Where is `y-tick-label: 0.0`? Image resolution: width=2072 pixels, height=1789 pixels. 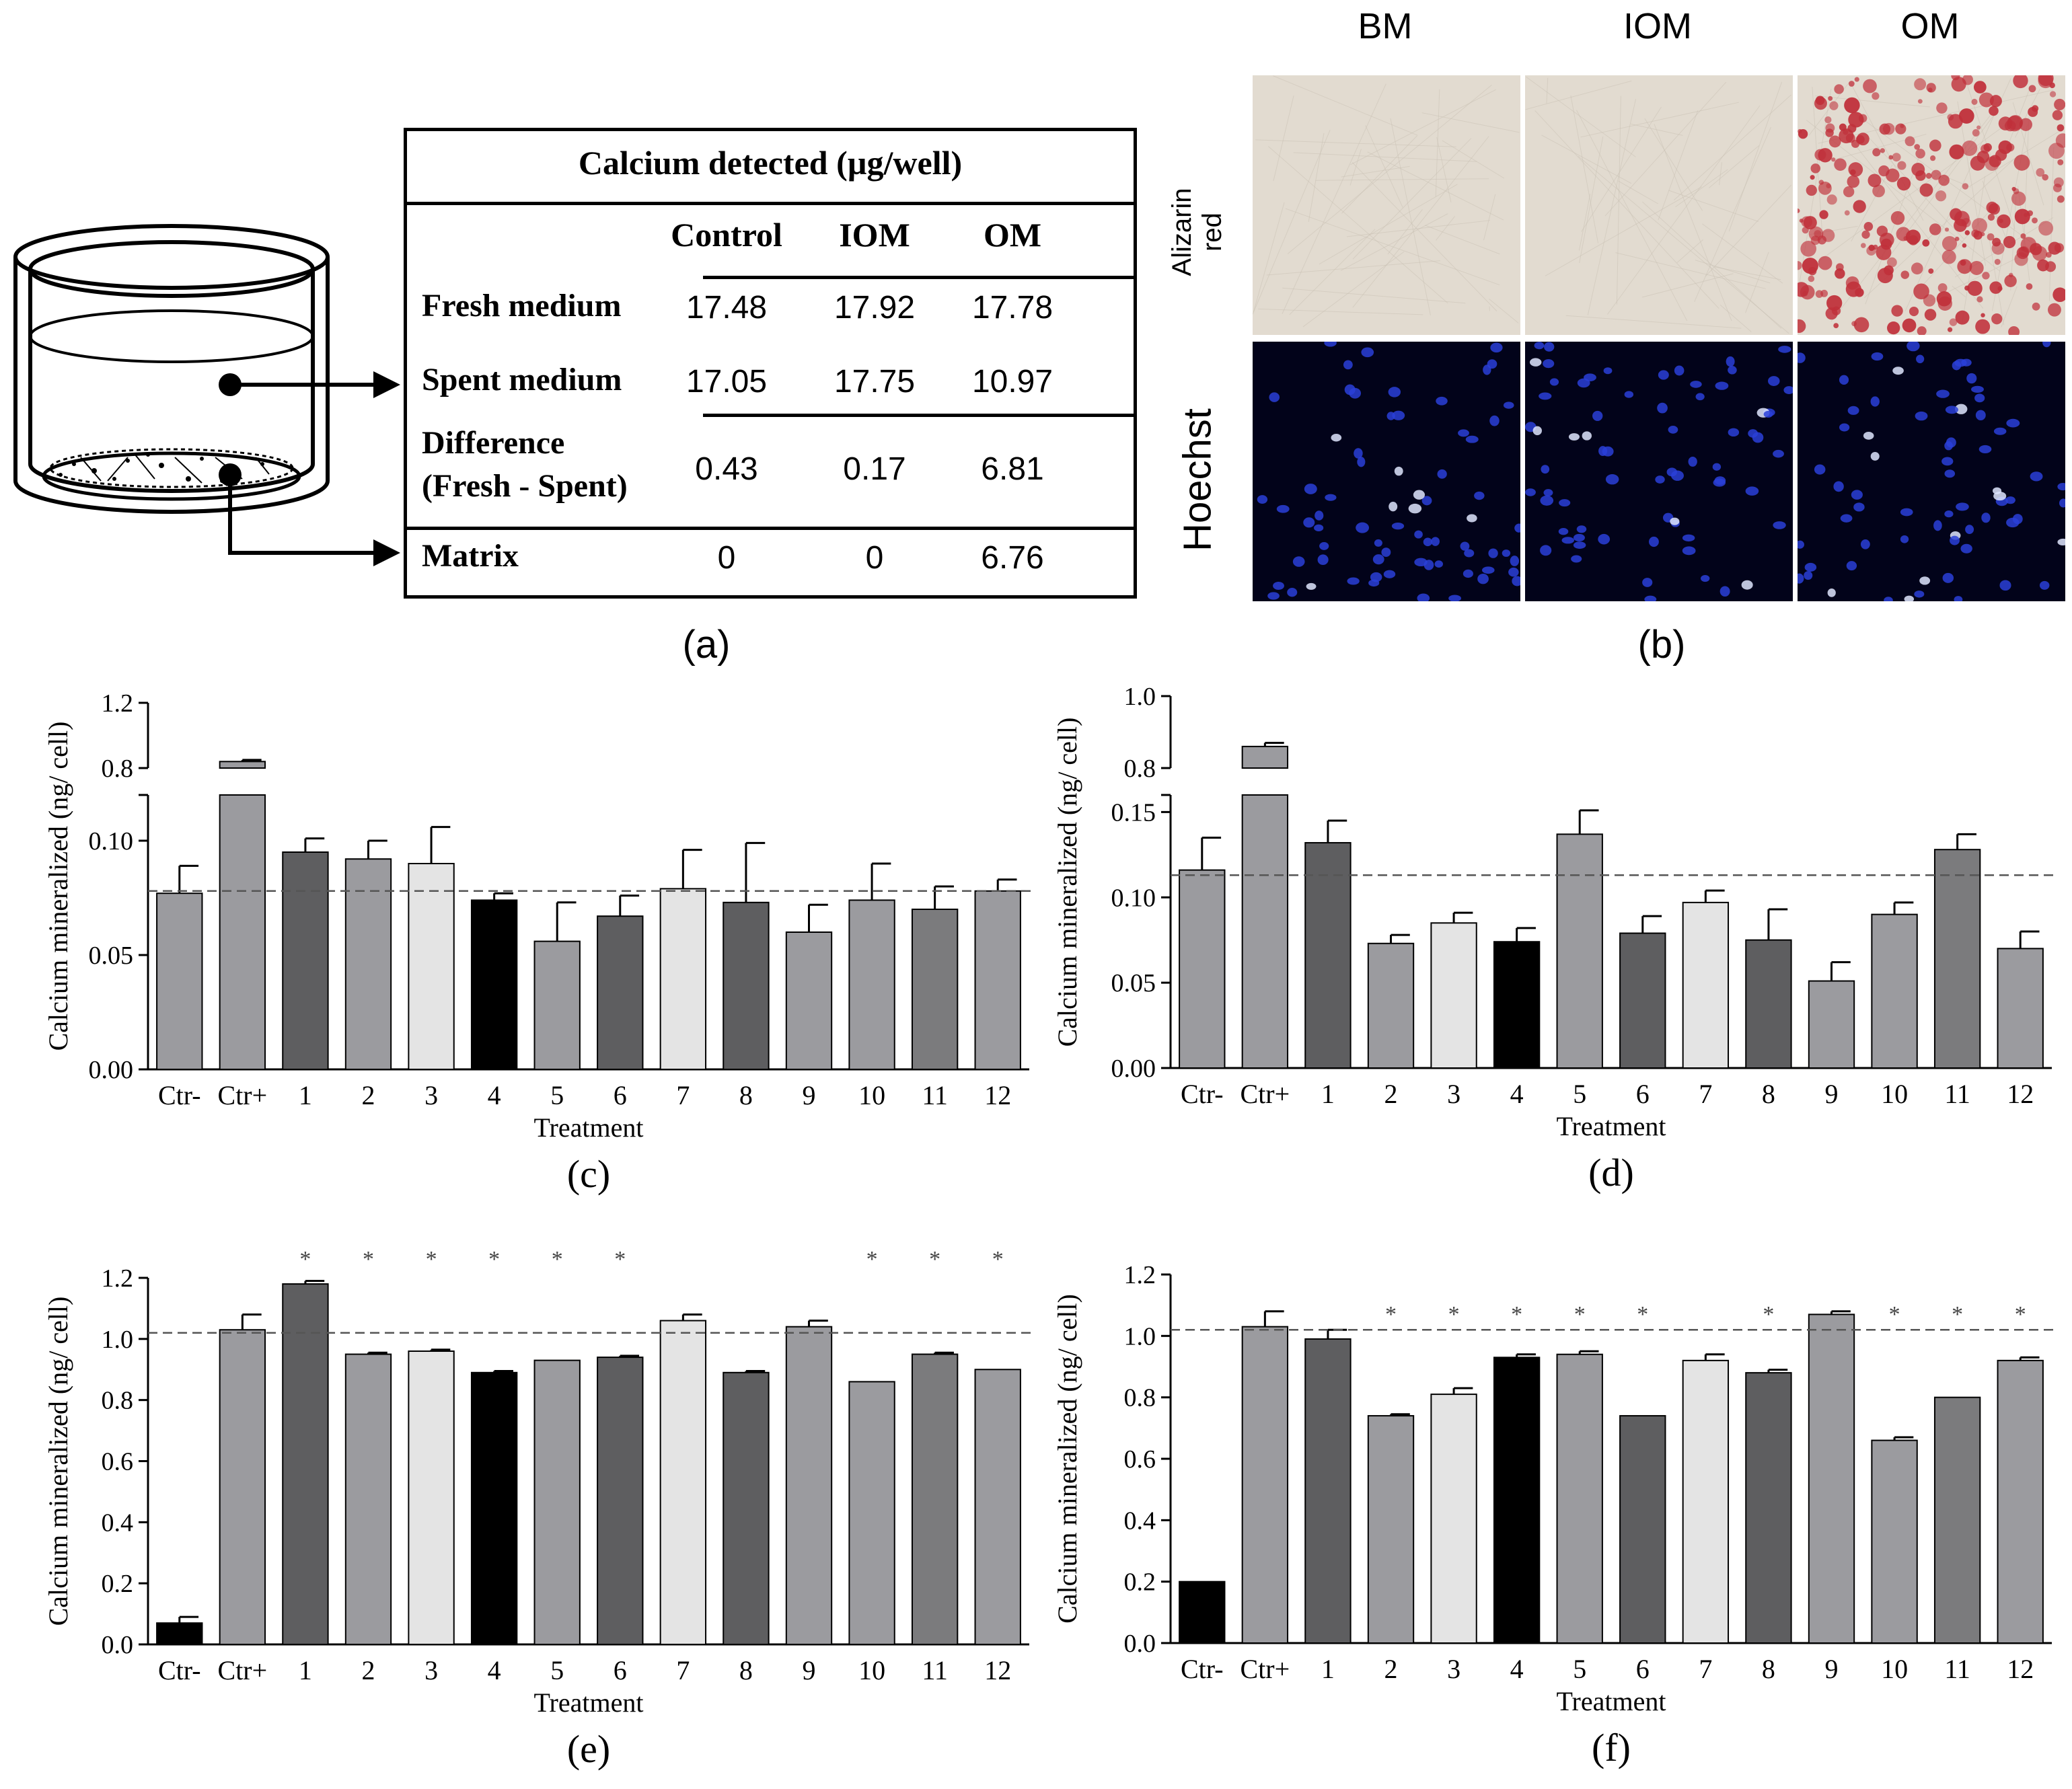
y-tick-label: 0.0 is located at coordinates (1140, 1644).